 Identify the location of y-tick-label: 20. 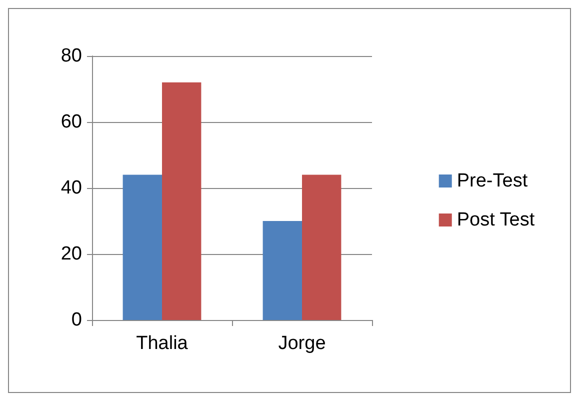
(71, 254).